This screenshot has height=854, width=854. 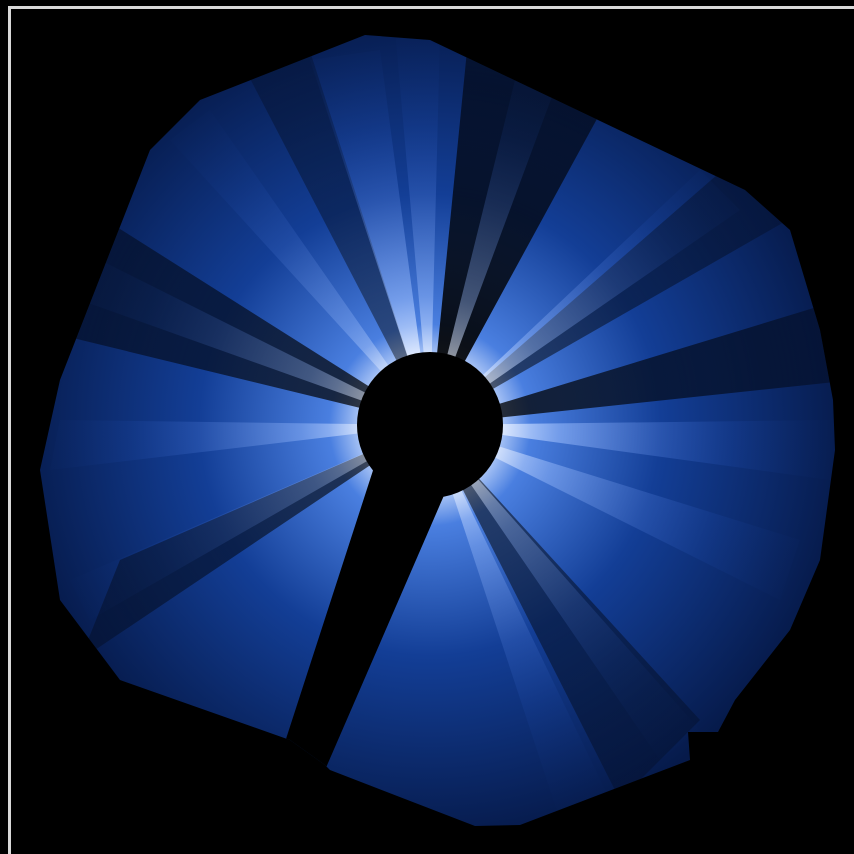 What do you see at coordinates (370, 612) in the screenshot?
I see `occulter-pylon` at bounding box center [370, 612].